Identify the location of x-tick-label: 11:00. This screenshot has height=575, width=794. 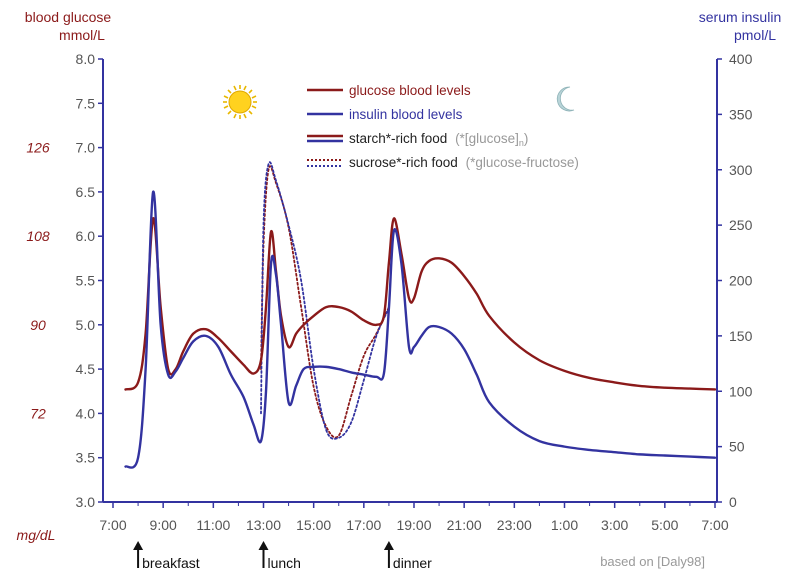
(213, 525).